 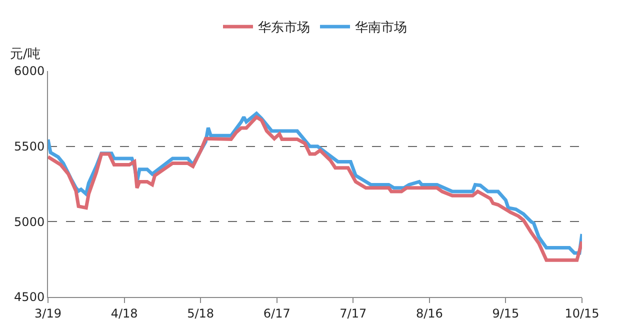 What do you see at coordinates (200, 313) in the screenshot?
I see `x-tick-label: 5/18` at bounding box center [200, 313].